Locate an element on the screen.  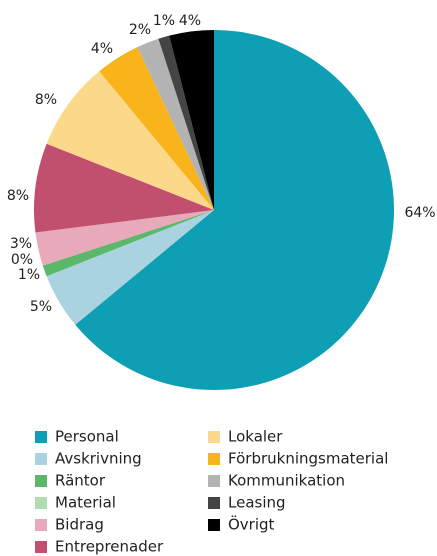
legend-label: Övrigt is located at coordinates (251, 524).